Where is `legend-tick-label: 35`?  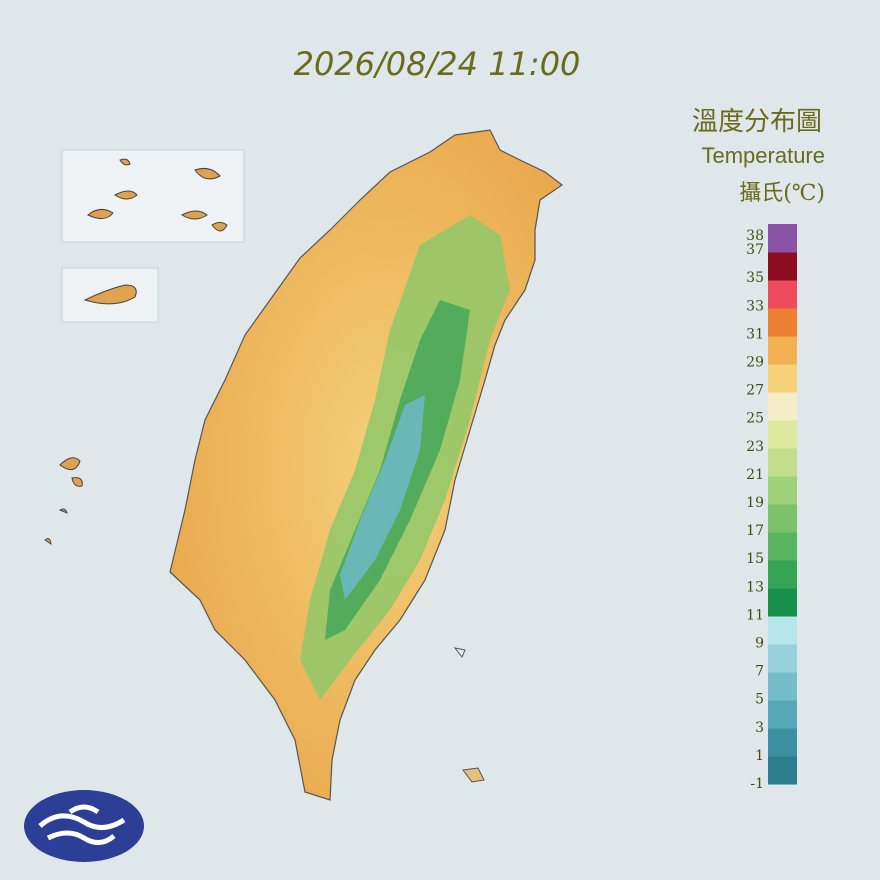
legend-tick-label: 35 is located at coordinates (755, 278).